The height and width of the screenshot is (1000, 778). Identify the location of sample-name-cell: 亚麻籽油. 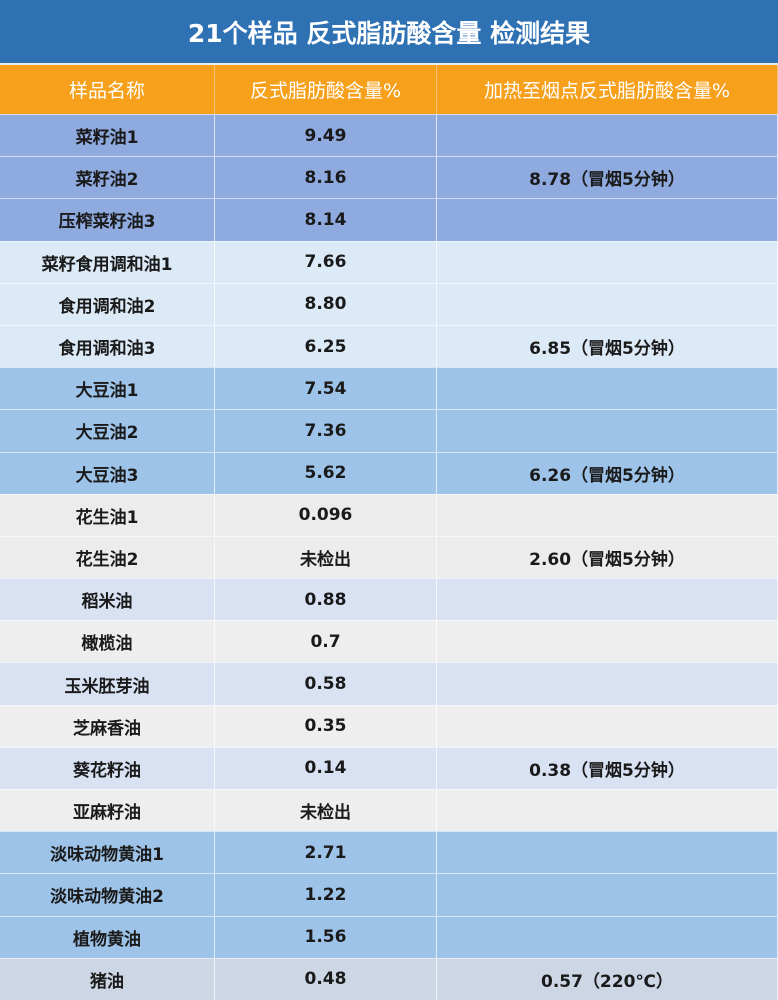
(107, 811).